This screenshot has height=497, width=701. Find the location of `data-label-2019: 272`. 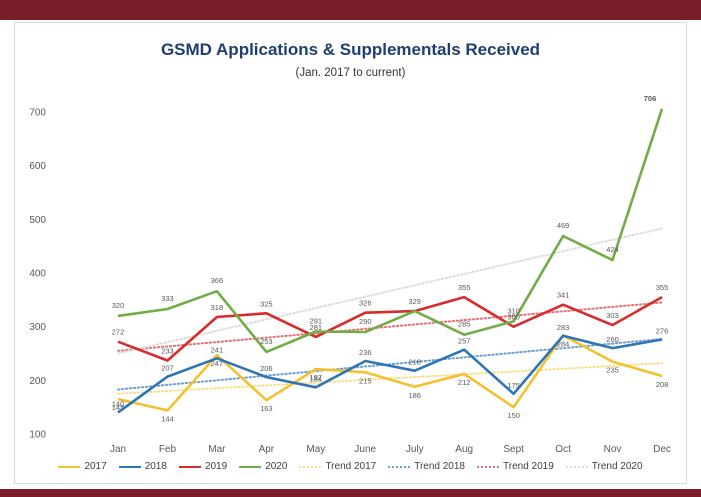

data-label-2019: 272 is located at coordinates (118, 332).